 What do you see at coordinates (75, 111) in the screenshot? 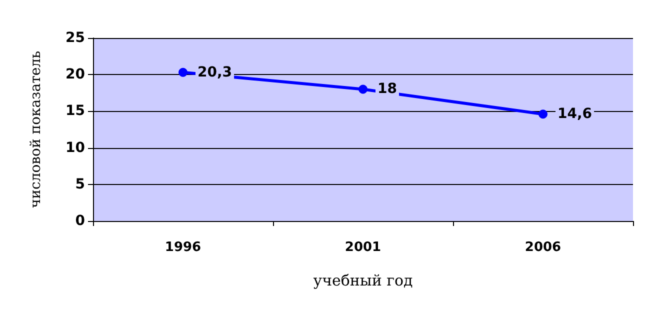
I see `y-tick-label: 15` at bounding box center [75, 111].